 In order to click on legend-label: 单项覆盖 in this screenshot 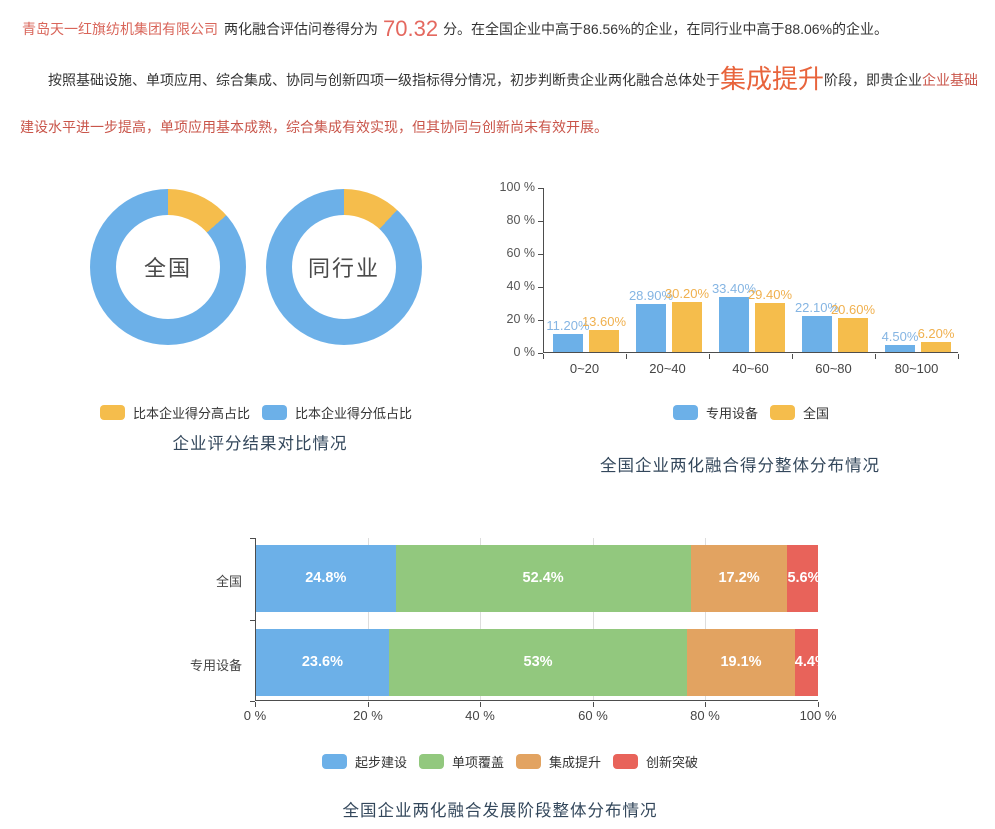, I will do `click(478, 762)`.